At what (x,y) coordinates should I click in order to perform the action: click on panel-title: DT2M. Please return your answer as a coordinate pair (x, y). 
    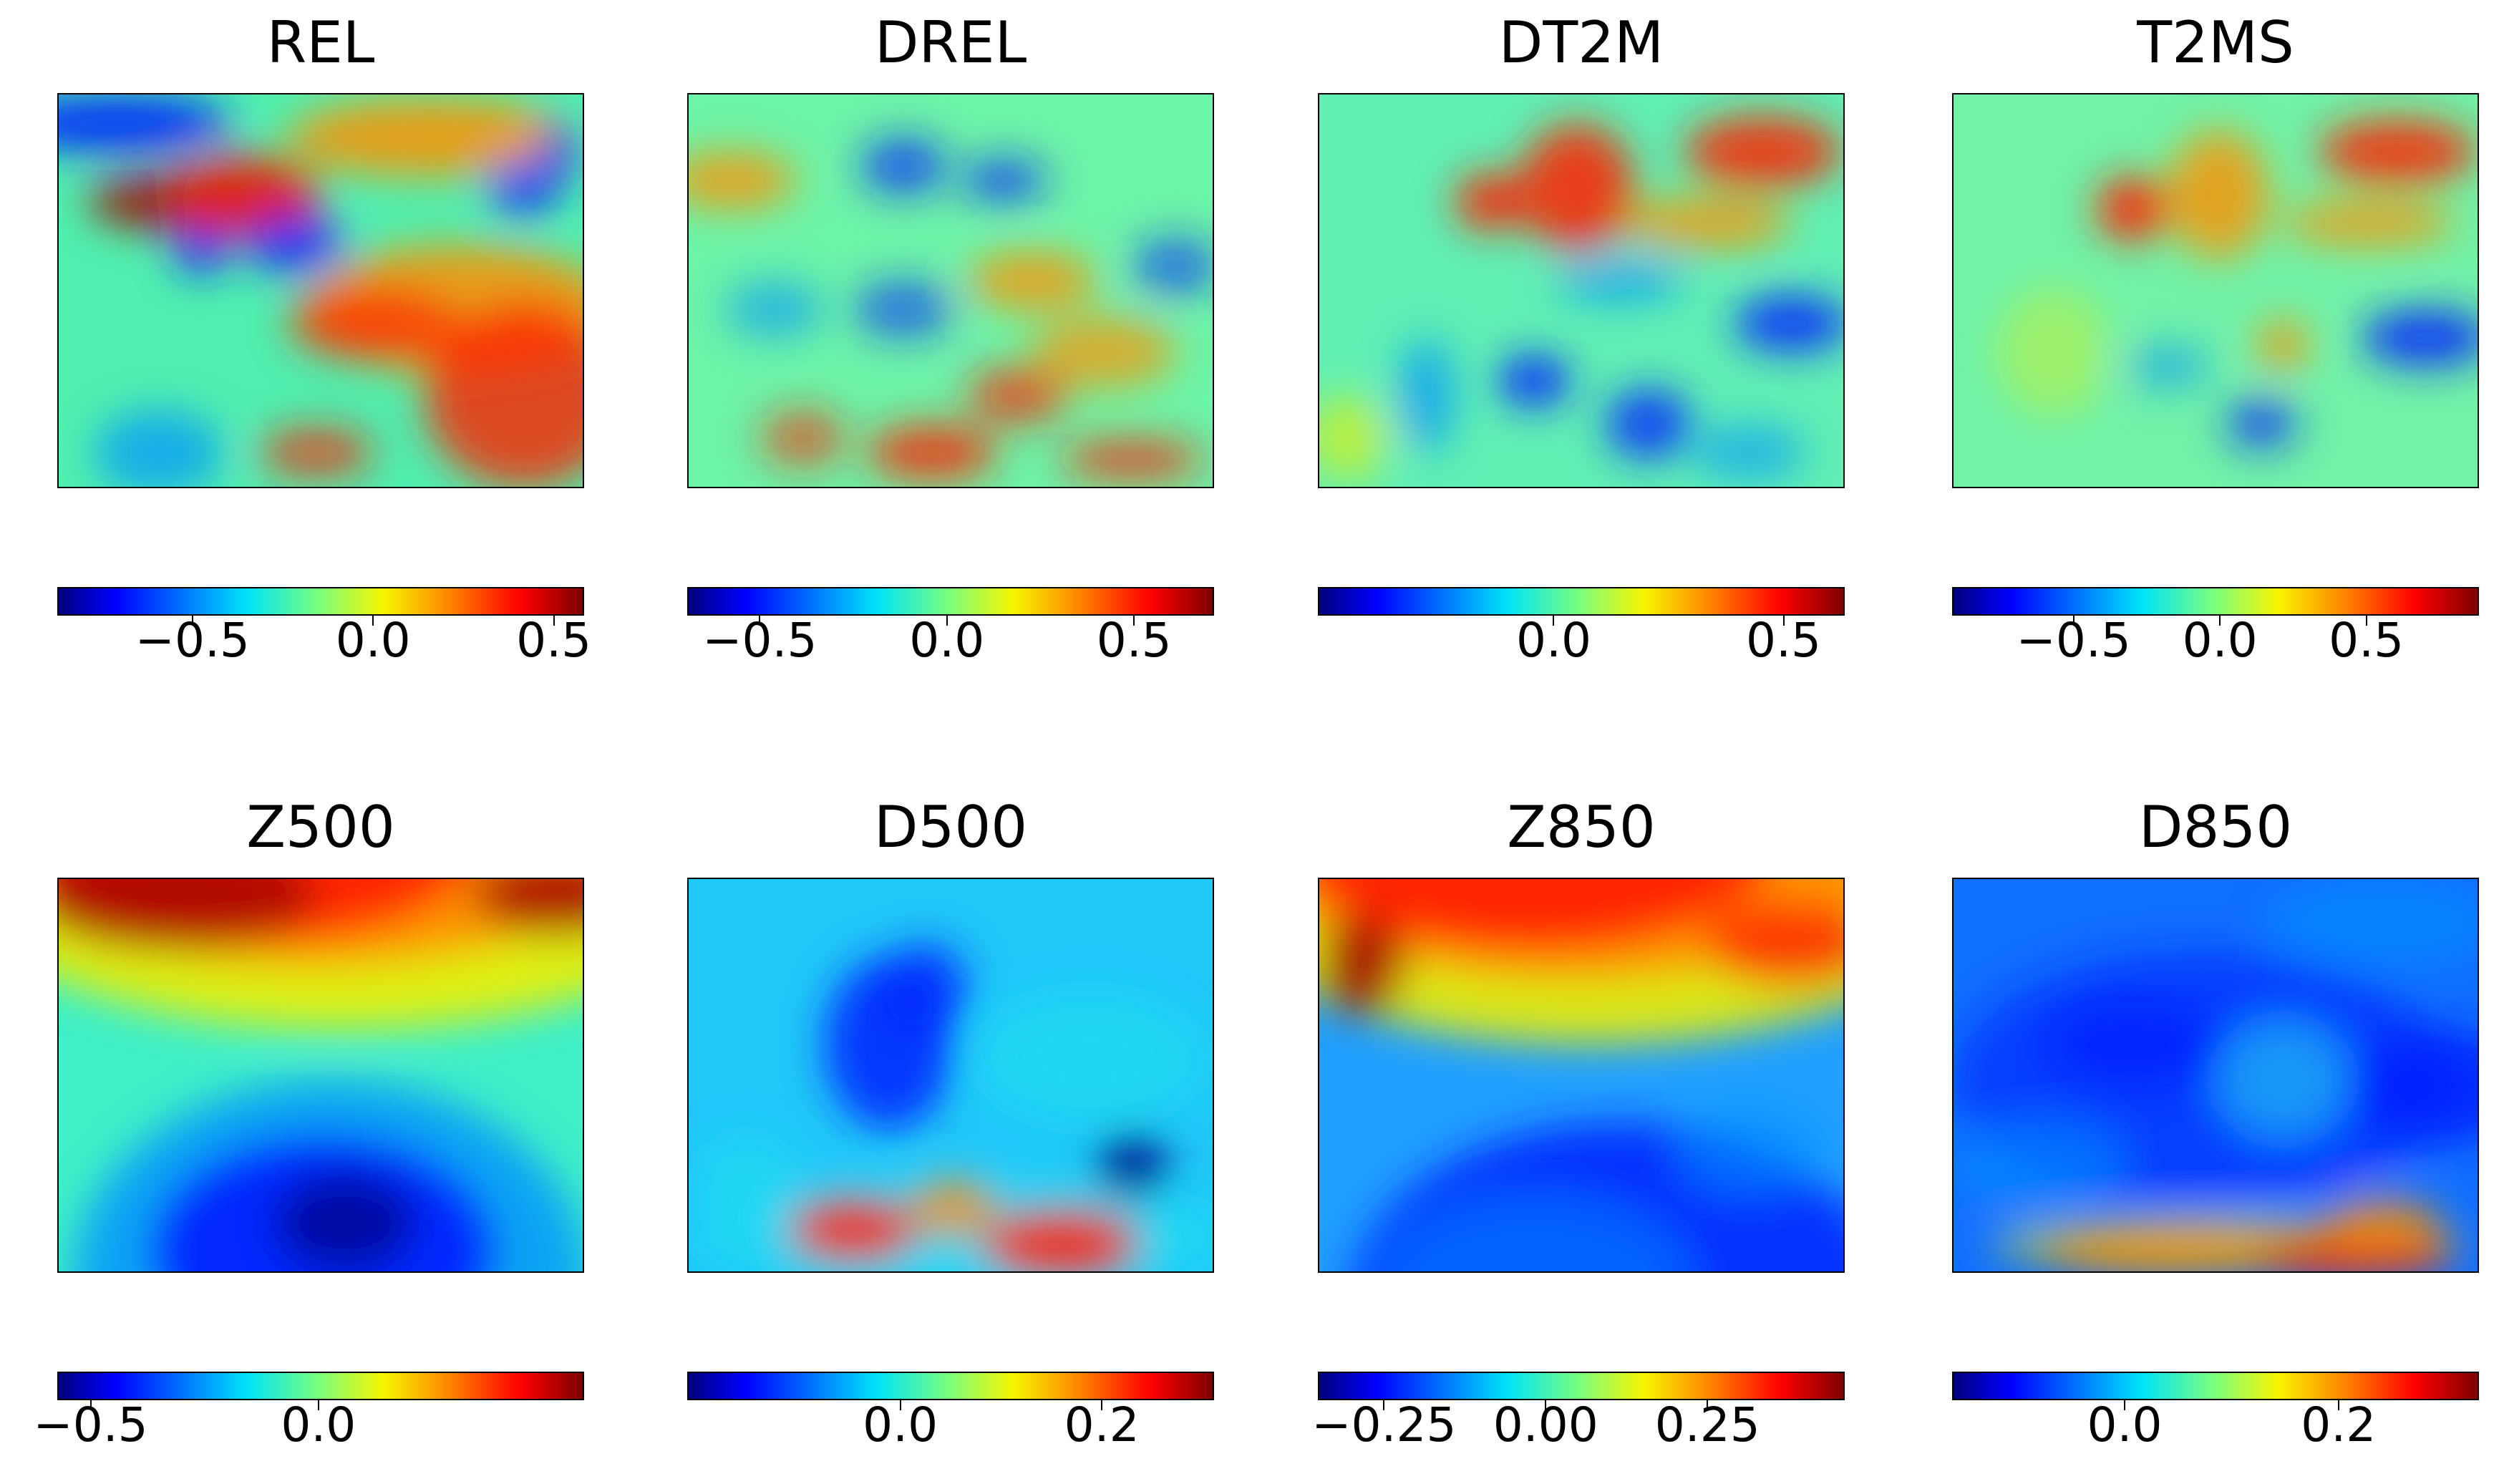
    Looking at the image, I should click on (1581, 42).